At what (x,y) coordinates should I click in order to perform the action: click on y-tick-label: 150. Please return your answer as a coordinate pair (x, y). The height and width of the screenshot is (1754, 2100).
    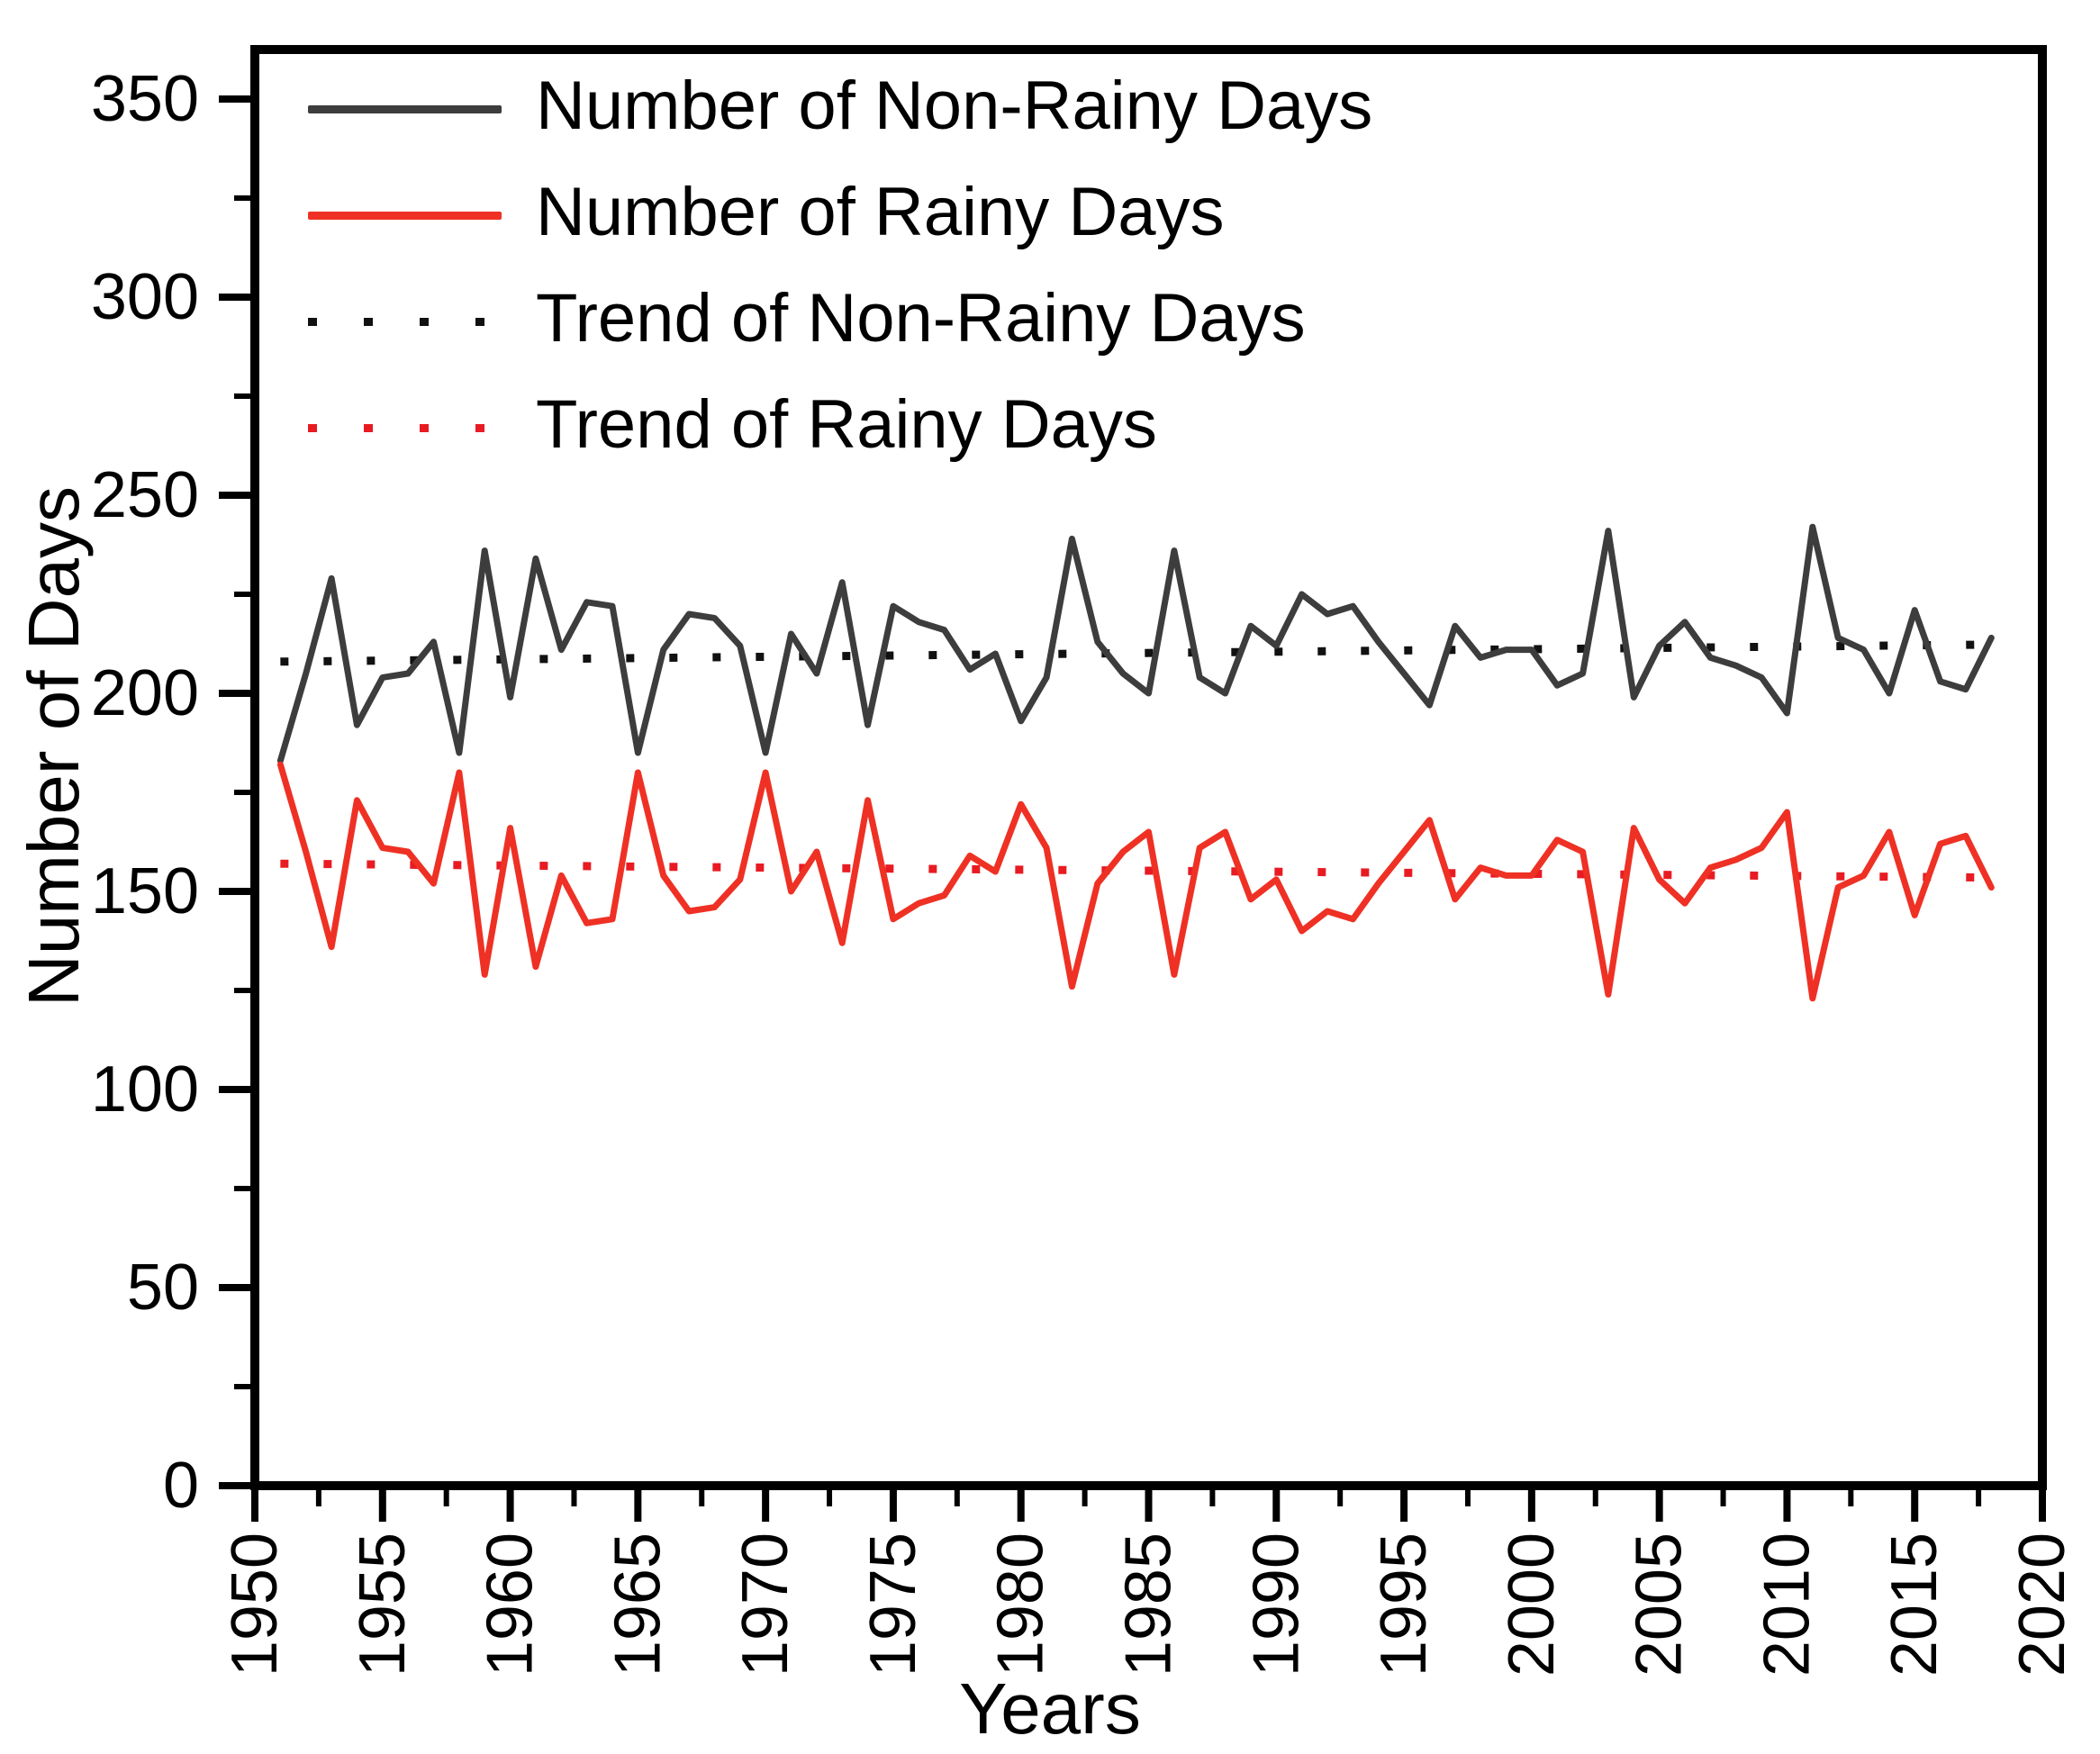
    Looking at the image, I should click on (145, 891).